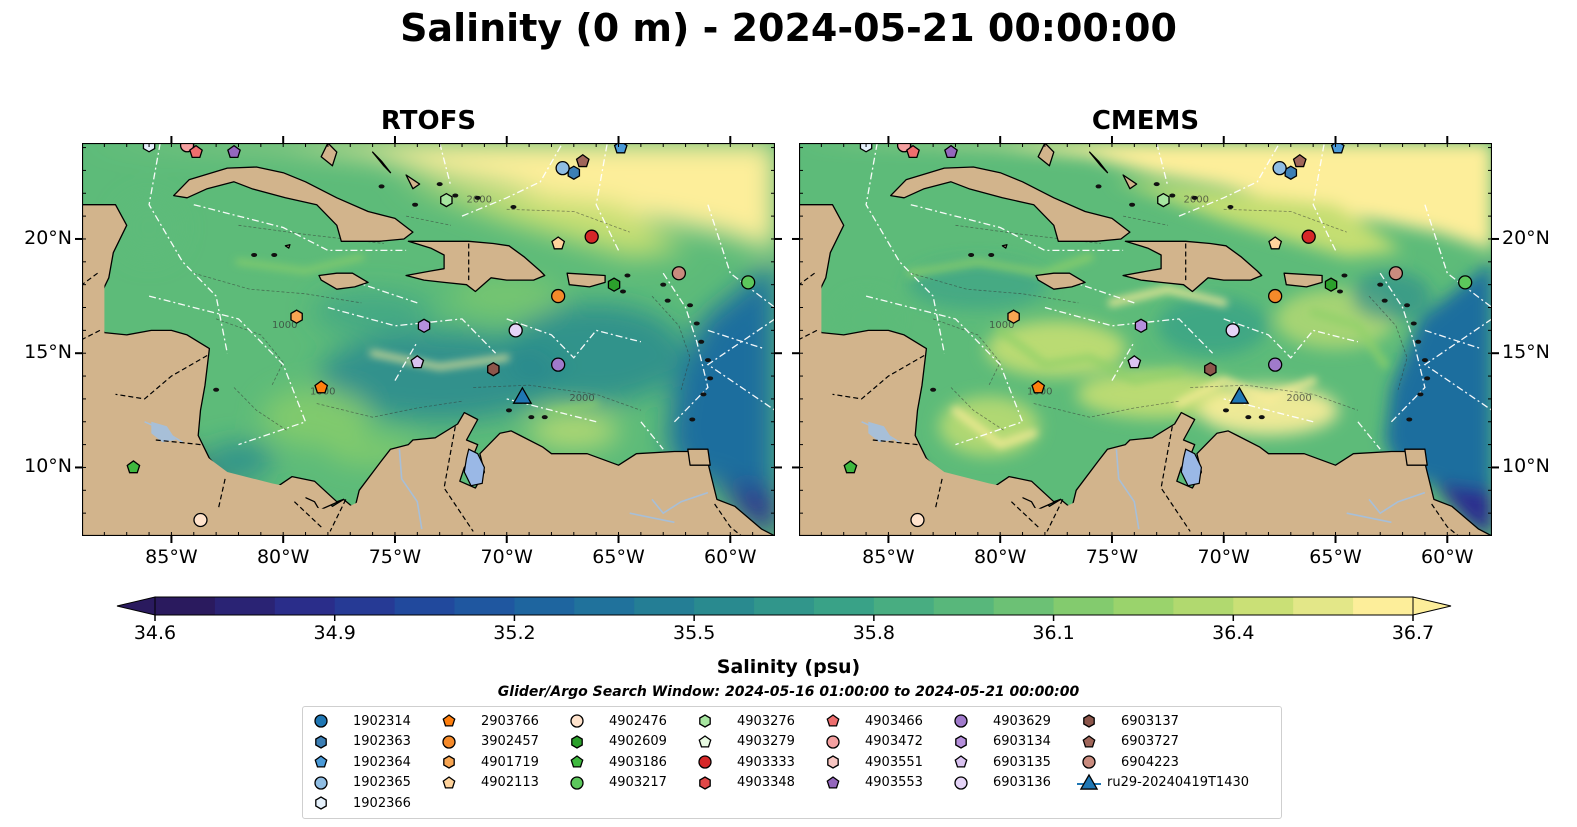 The width and height of the screenshot is (1577, 827). I want to click on legend-label: 4903279, so click(766, 741).